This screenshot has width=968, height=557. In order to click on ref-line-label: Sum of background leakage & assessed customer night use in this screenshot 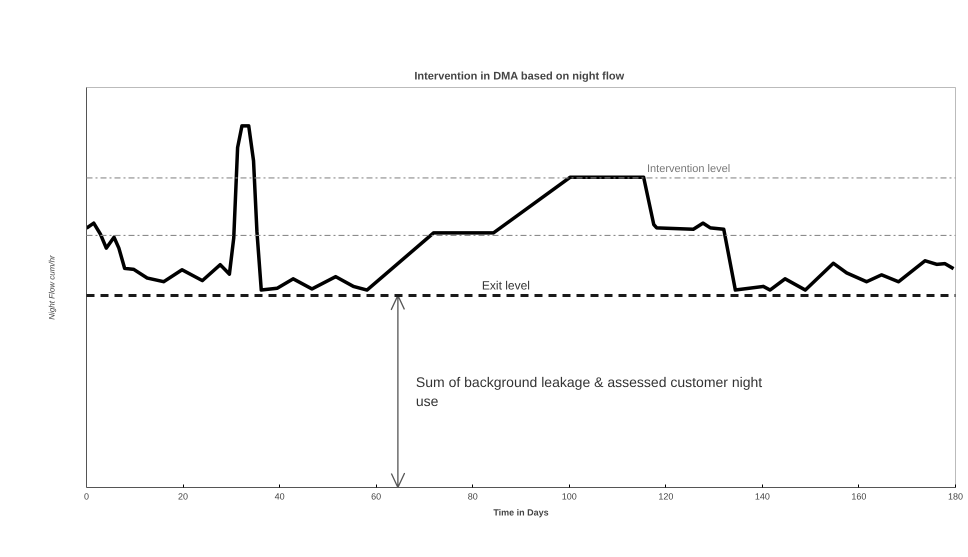, I will do `click(589, 392)`.